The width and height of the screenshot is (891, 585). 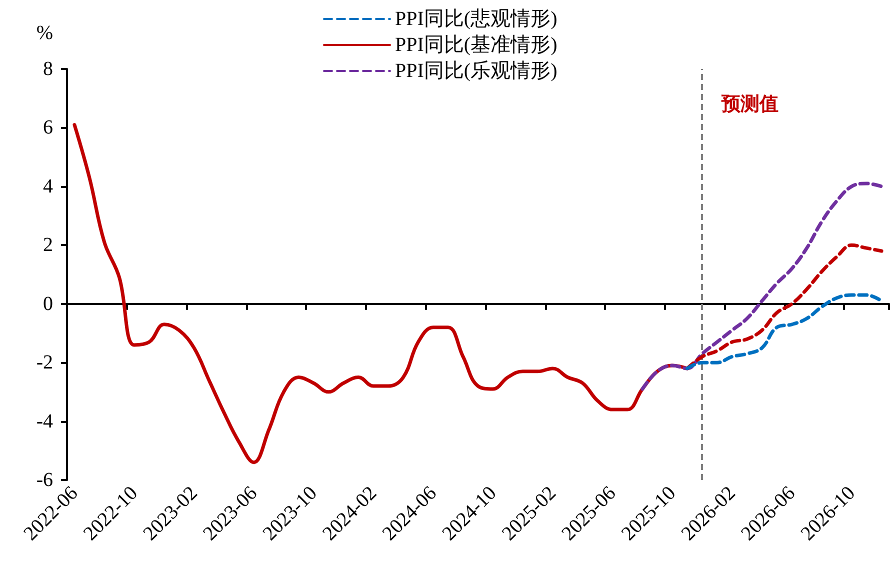 What do you see at coordinates (48, 303) in the screenshot?
I see `y-tick-label: 0` at bounding box center [48, 303].